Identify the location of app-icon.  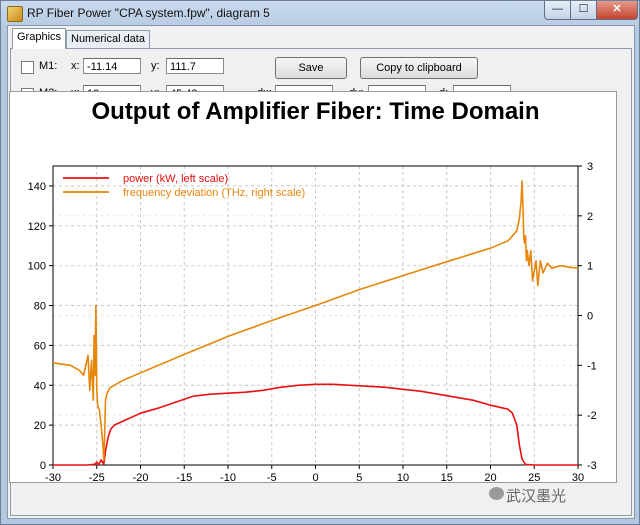
(15, 14).